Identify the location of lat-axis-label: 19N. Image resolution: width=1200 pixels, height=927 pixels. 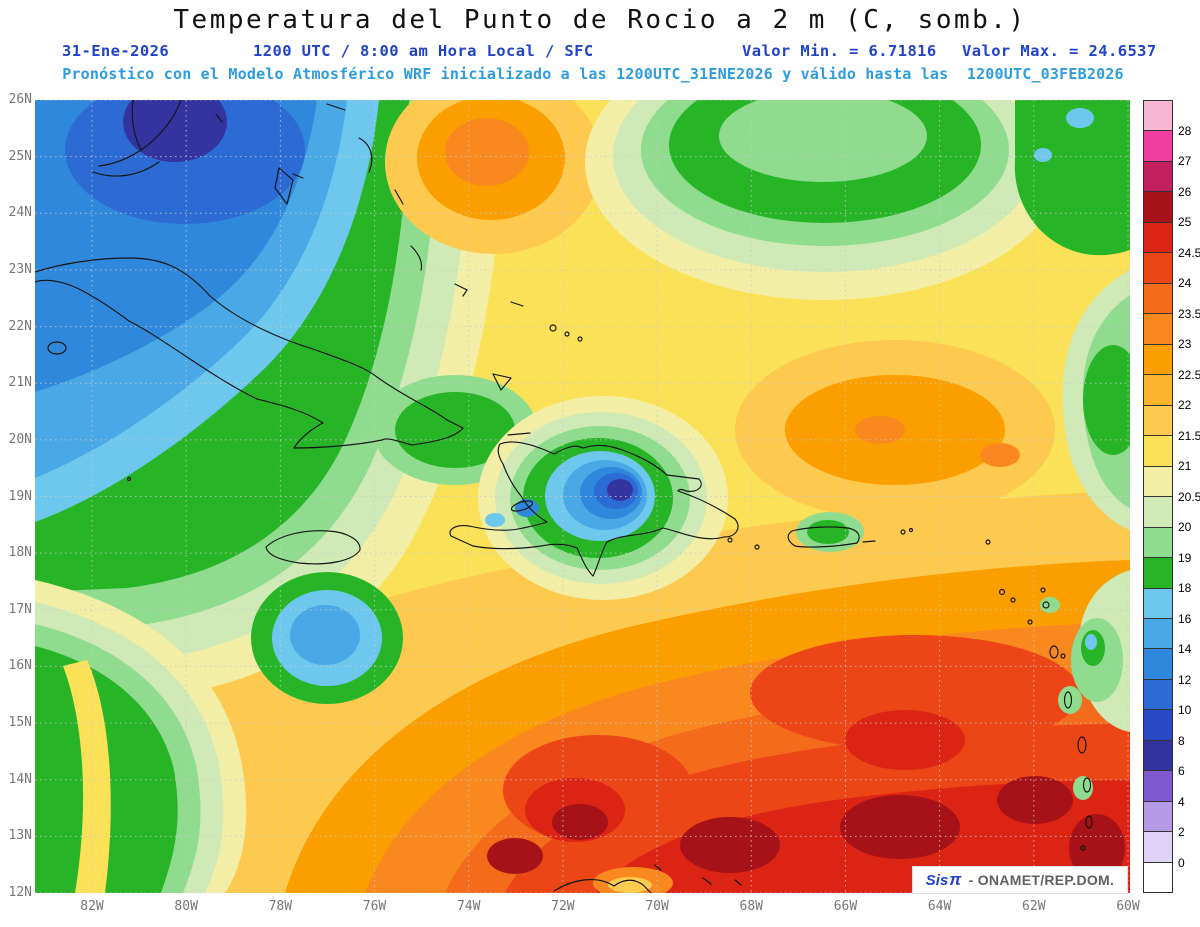
(20, 496).